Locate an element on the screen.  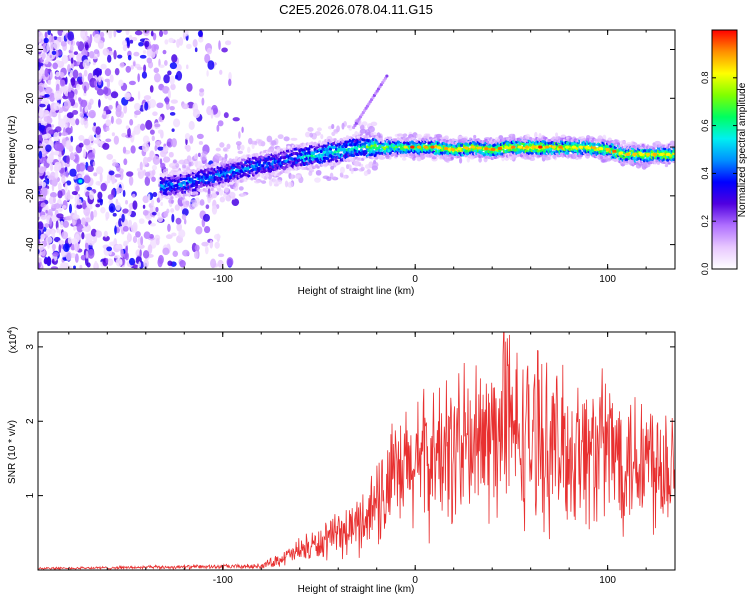
colorbar-ticks: 0.00.20.40.60.8 is located at coordinates (718, 173).